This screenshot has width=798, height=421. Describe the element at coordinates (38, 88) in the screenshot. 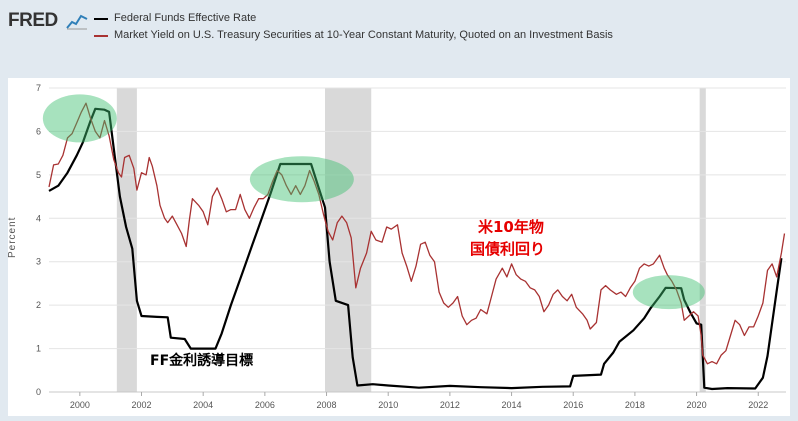

I see `y-tick-label-7: 7` at that location.